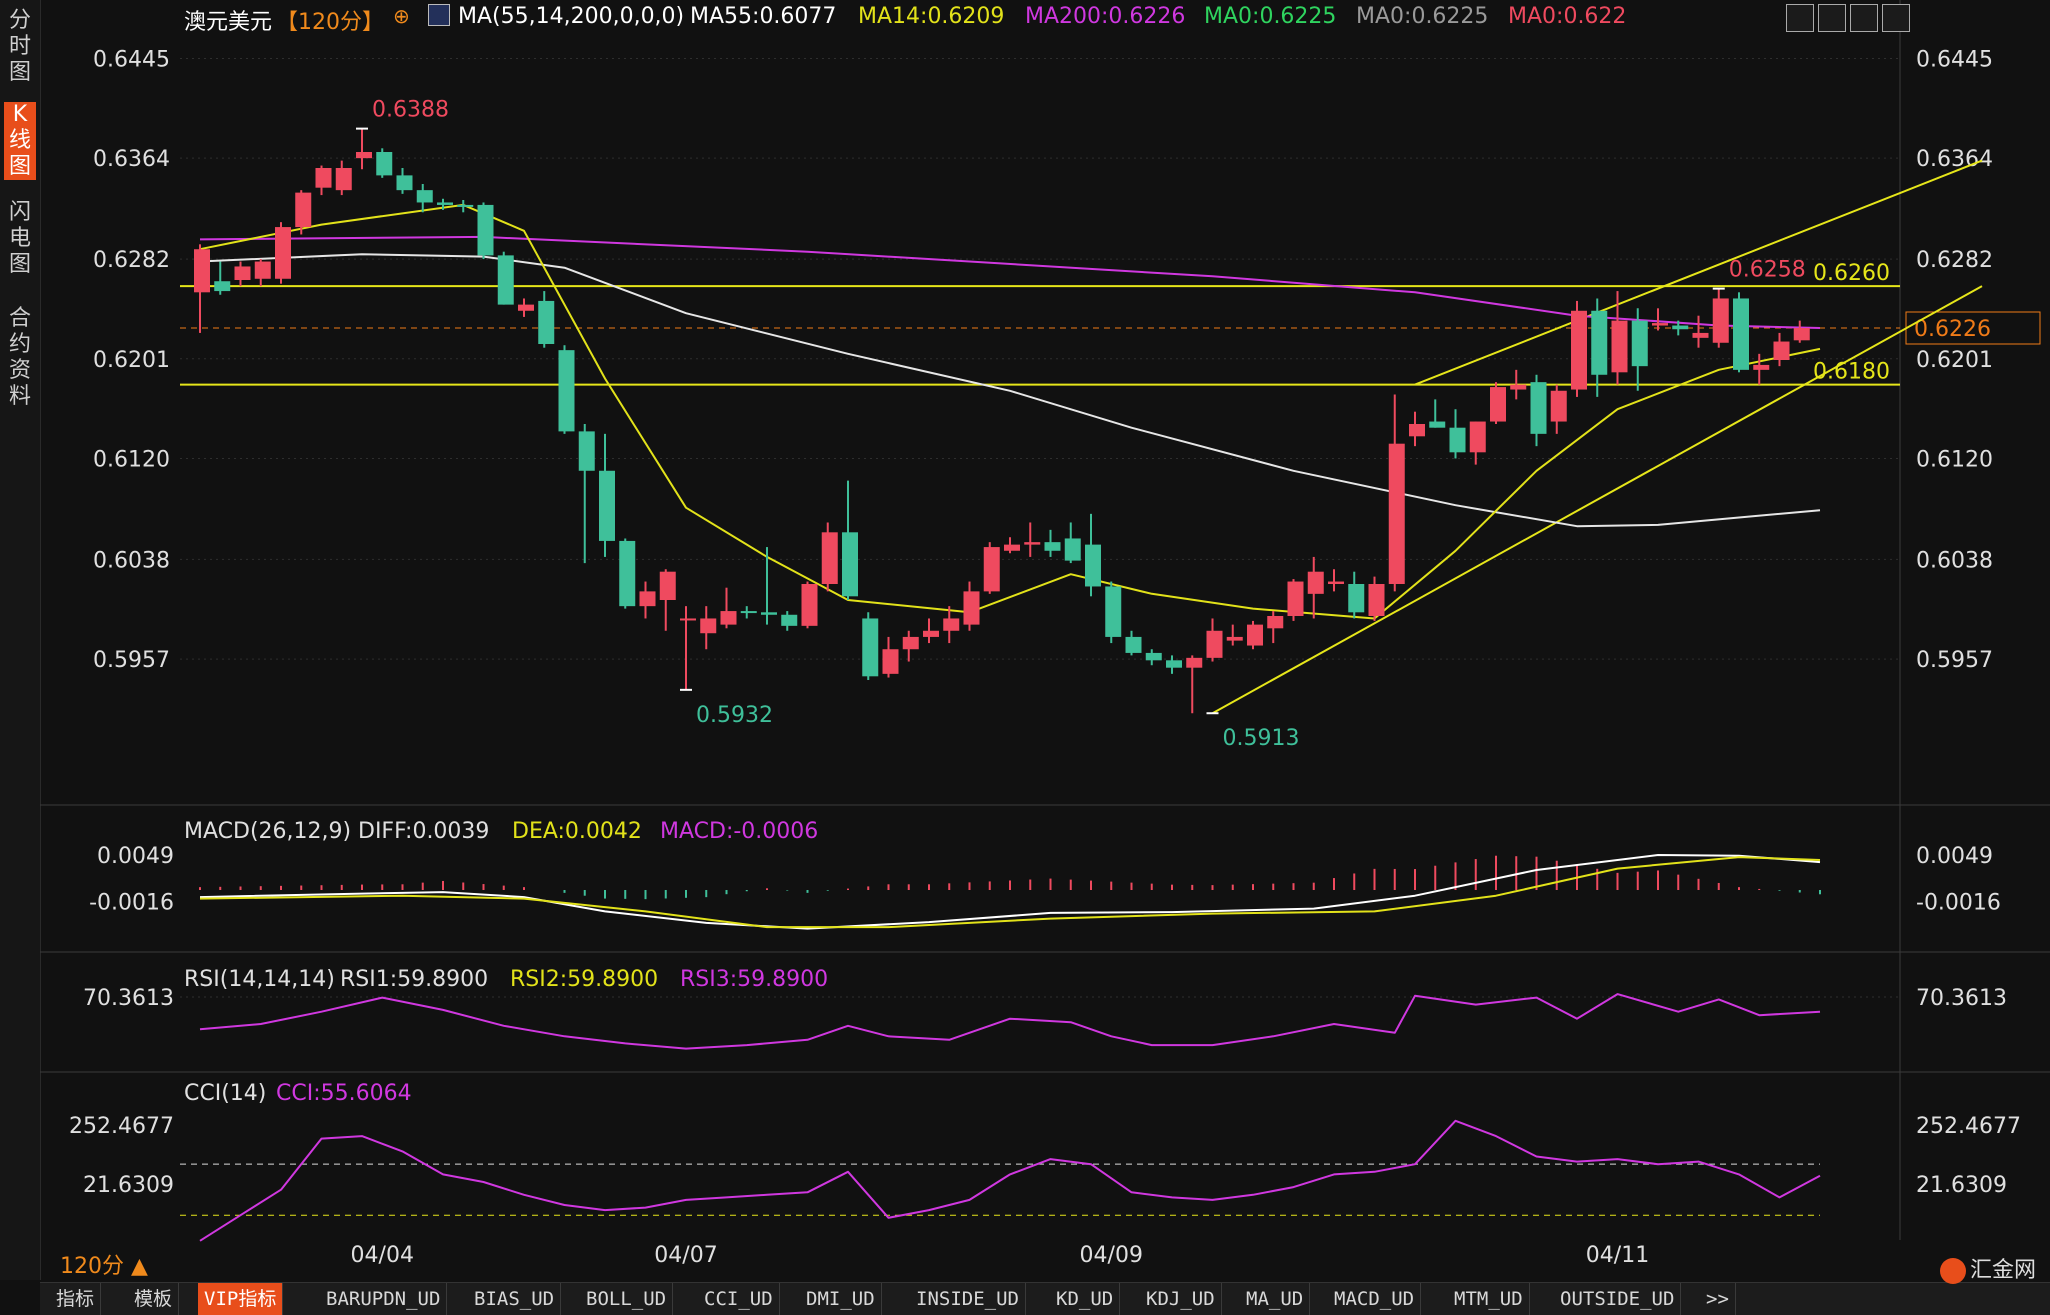 This screenshot has height=1315, width=2050. Describe the element at coordinates (584, 979) in the screenshot. I see `rsi2-label: RSI2:59.8900` at that location.